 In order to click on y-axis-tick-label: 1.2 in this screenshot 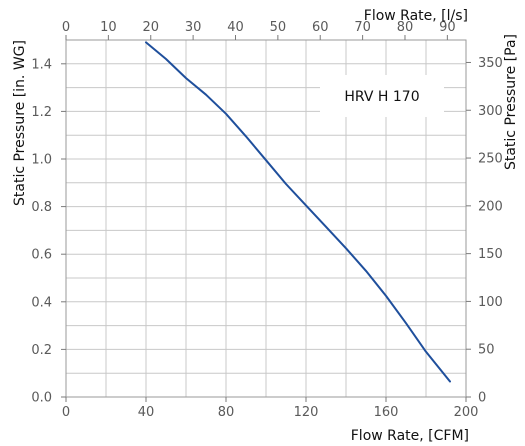, I will do `click(41, 112)`.